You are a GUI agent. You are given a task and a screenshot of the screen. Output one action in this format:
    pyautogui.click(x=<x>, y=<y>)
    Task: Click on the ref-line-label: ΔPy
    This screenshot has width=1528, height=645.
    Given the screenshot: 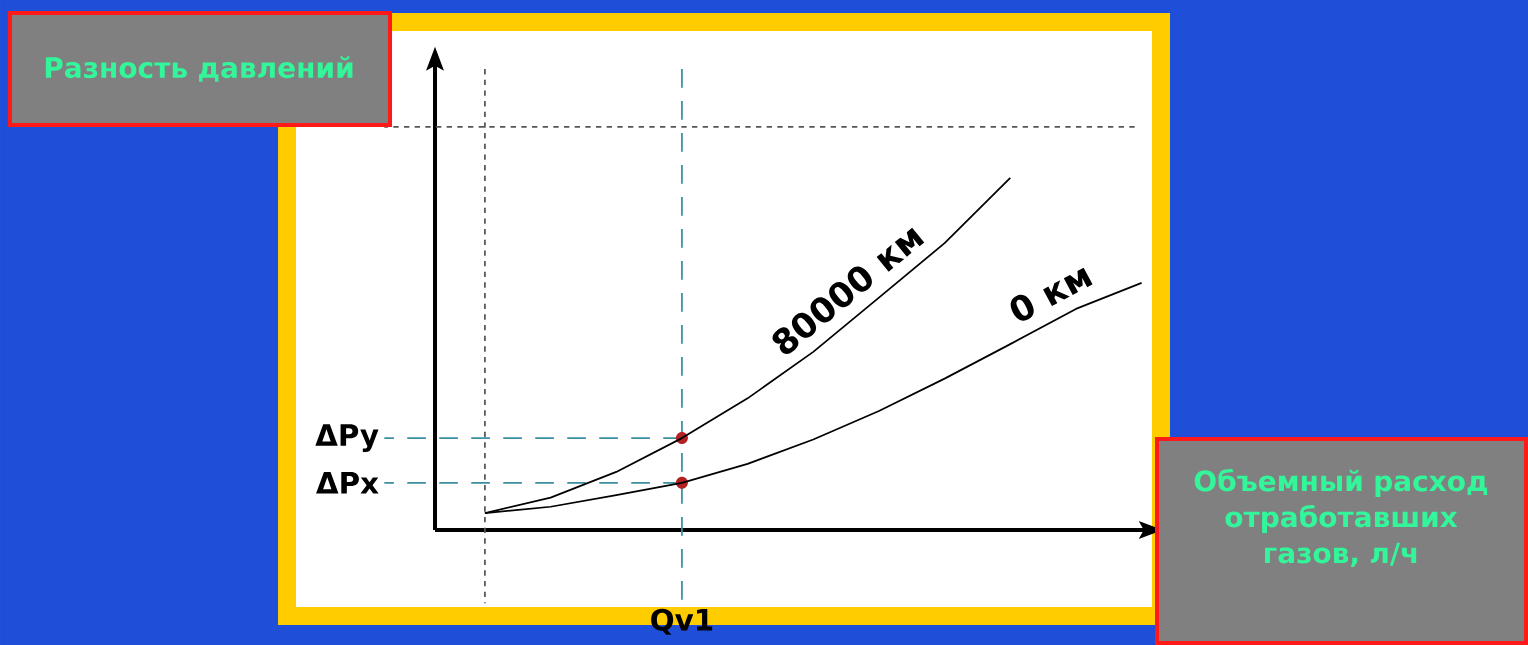 What is the action you would take?
    pyautogui.click(x=347, y=438)
    